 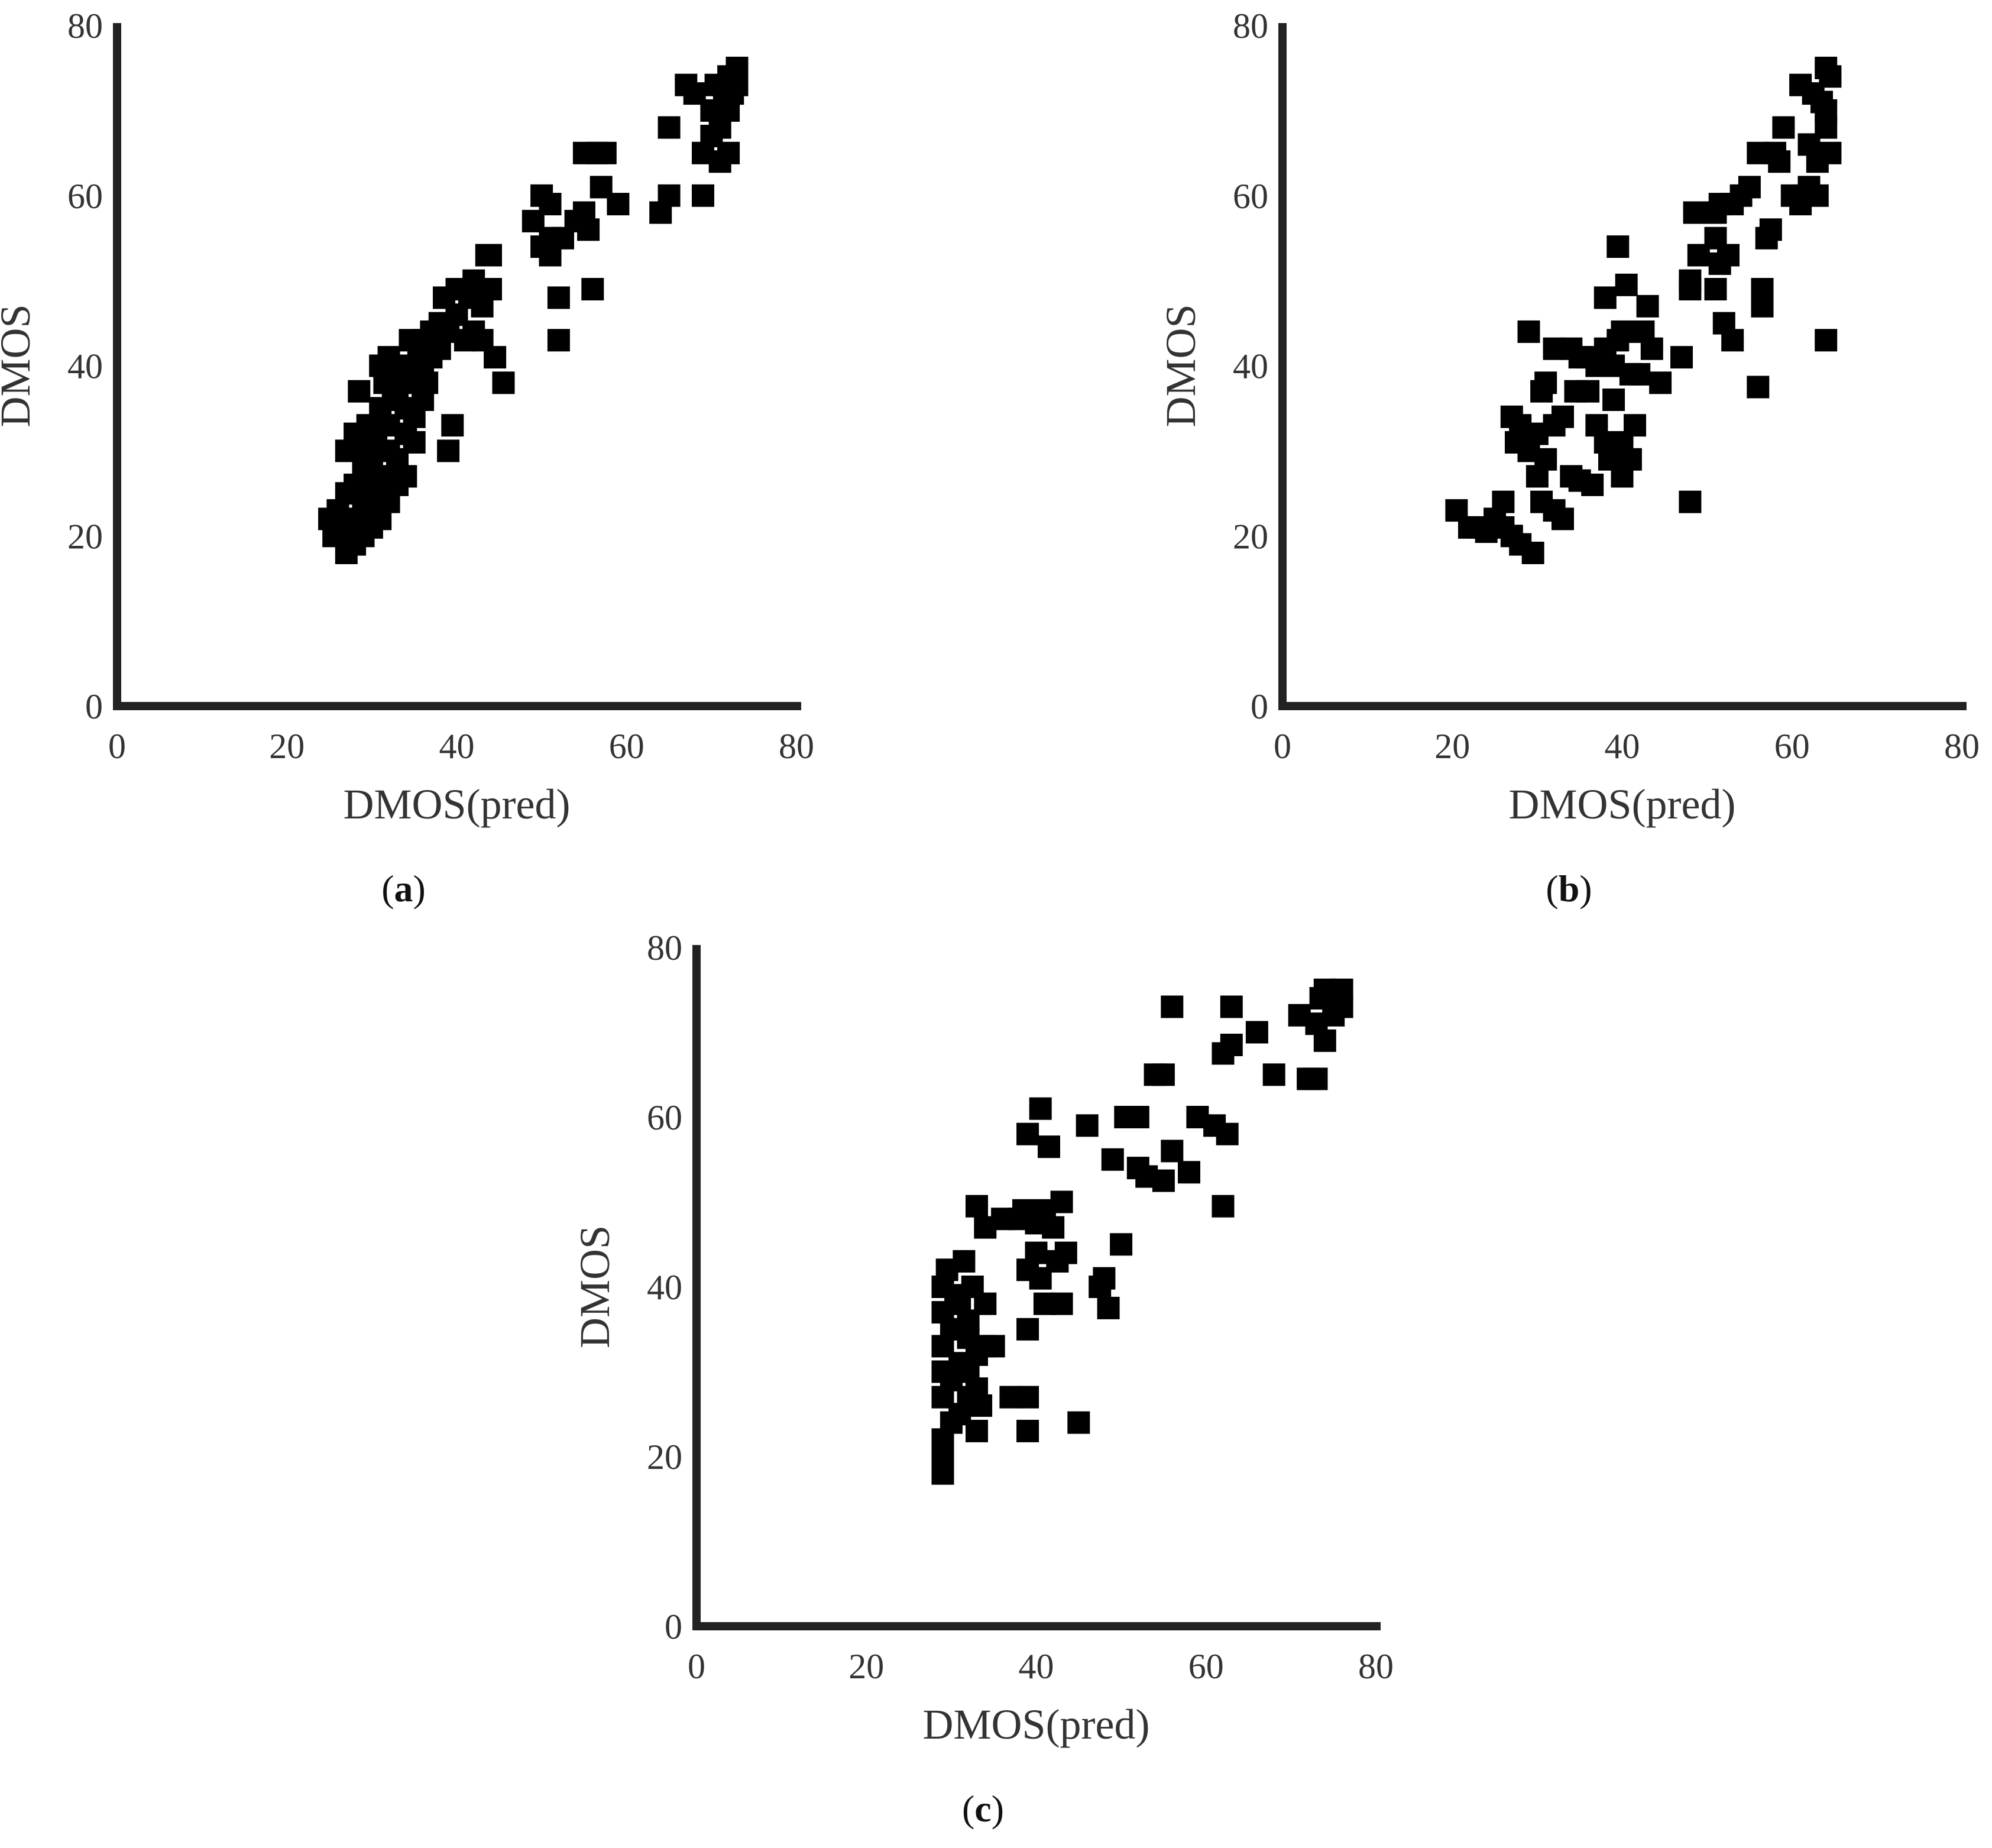 I want to click on panel-label: (c), so click(x=983, y=1809).